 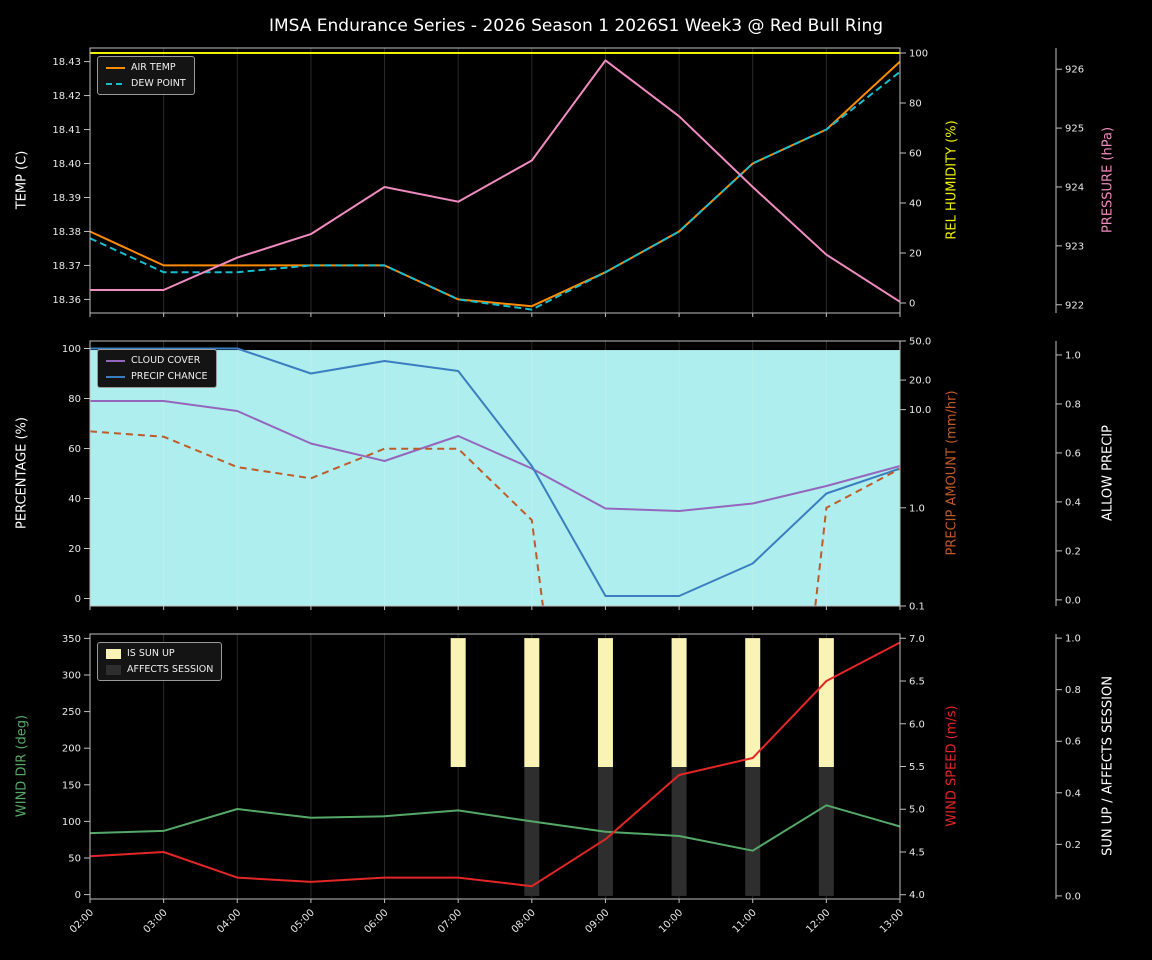 I want to click on x-tick-label: 13:00, so click(x=892, y=921).